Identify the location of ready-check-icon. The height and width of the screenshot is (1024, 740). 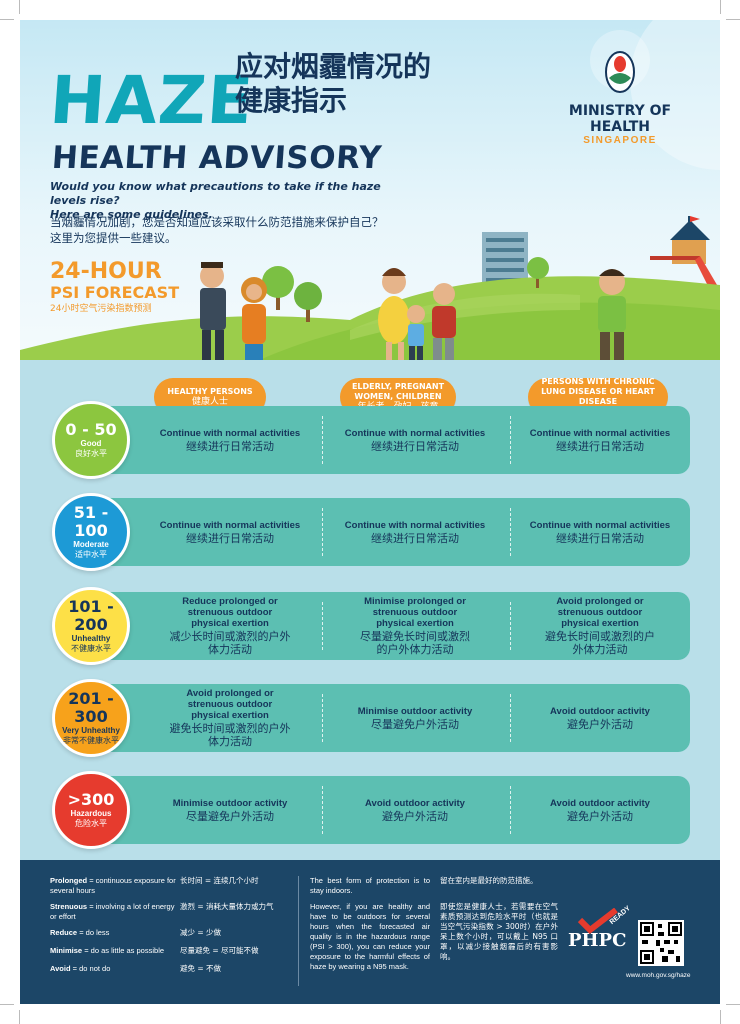
(597, 921).